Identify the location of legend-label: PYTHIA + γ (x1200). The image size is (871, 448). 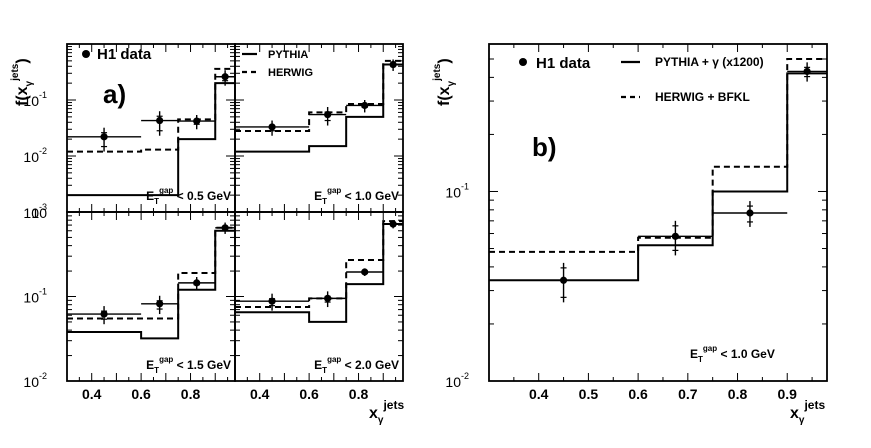
(709, 62).